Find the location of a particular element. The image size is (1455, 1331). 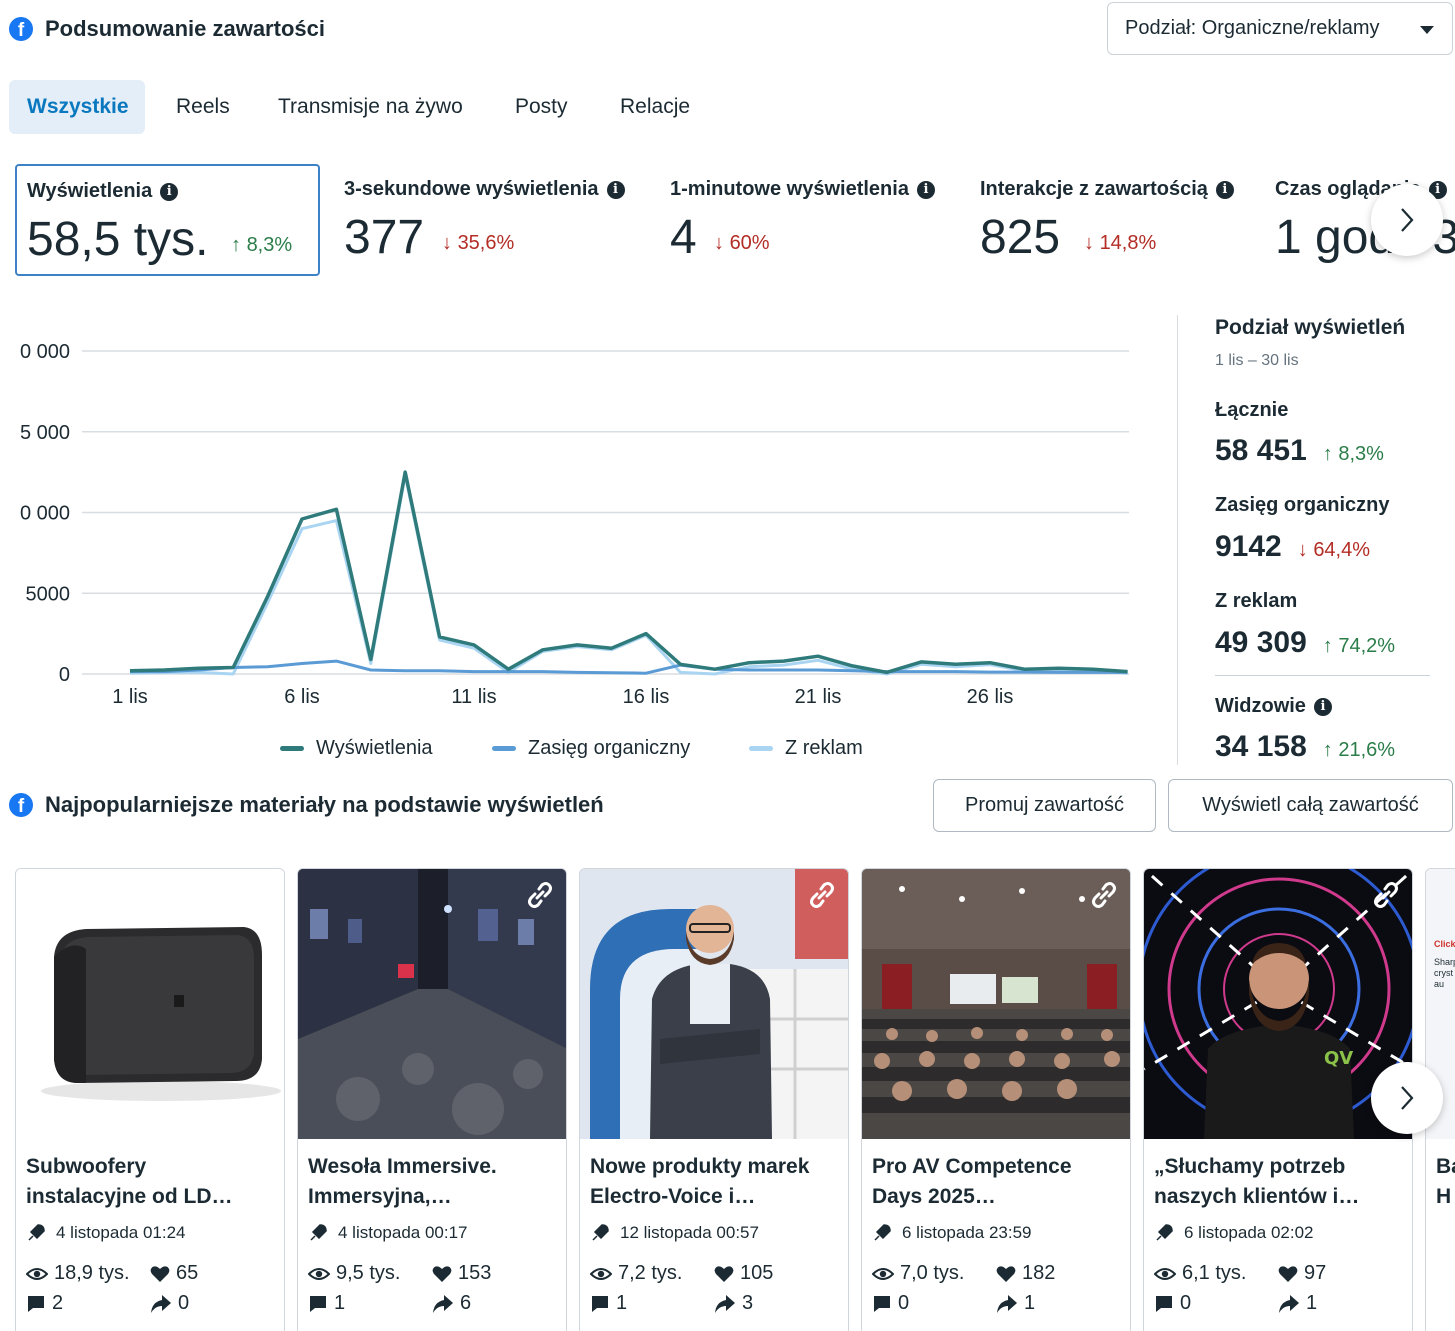

breakdown-label-viewers: Widzowie i is located at coordinates (1273, 706).